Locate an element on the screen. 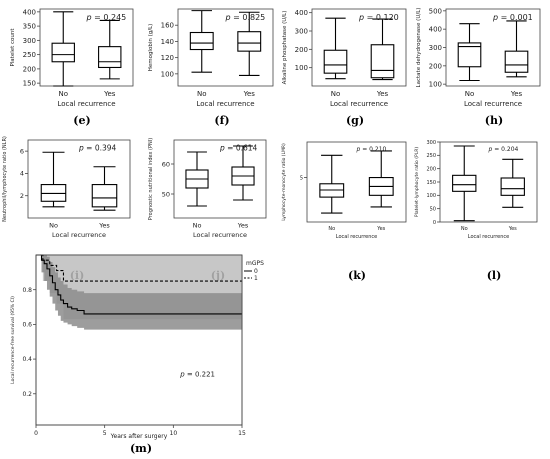  x-tick-label: 0 is located at coordinates (36, 433).